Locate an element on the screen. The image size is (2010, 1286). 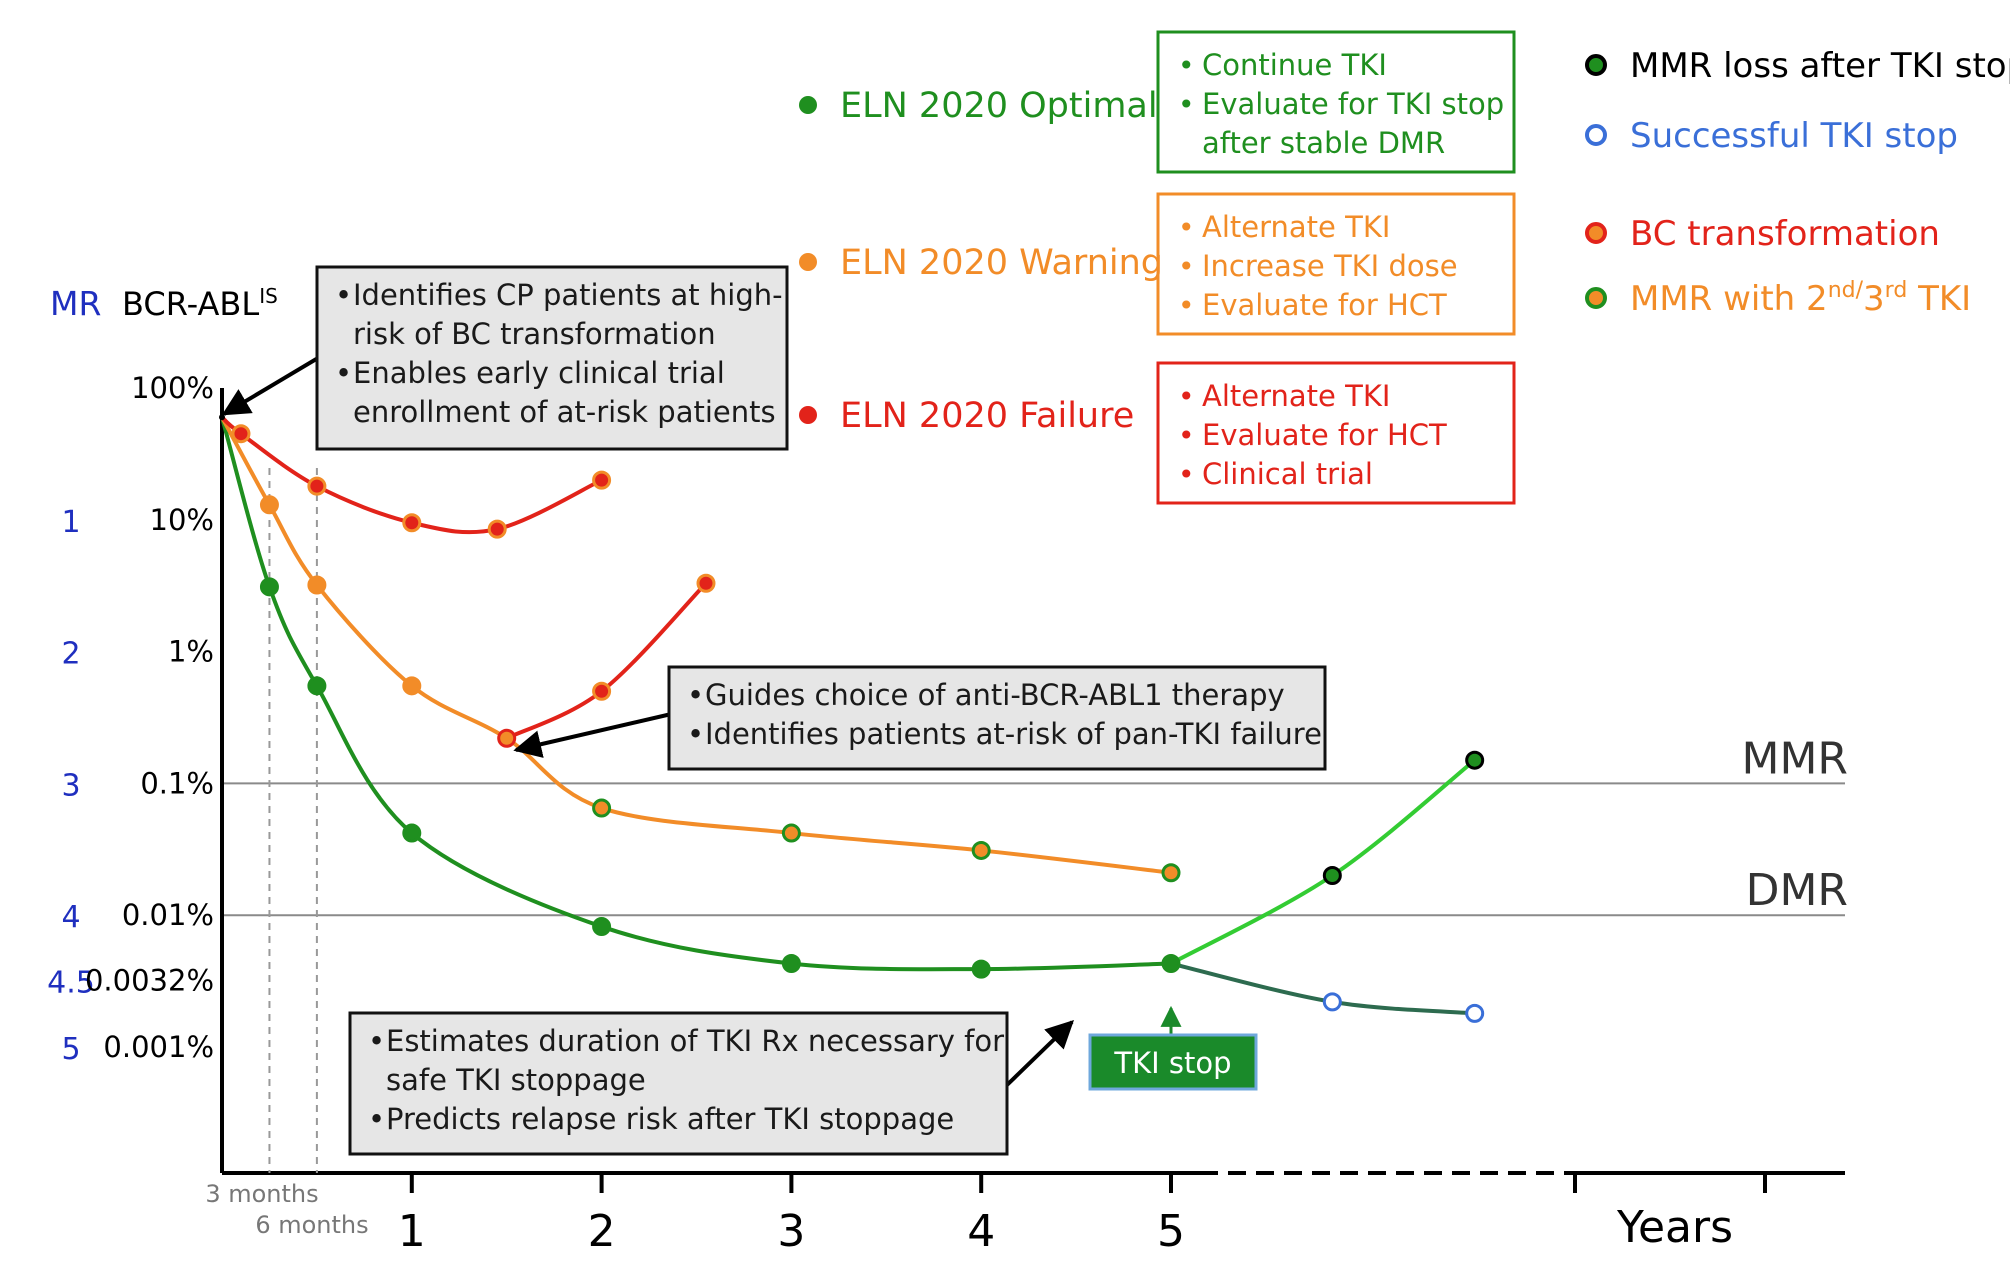
callout-text: safe TKI stoppage is located at coordinates (516, 1080).